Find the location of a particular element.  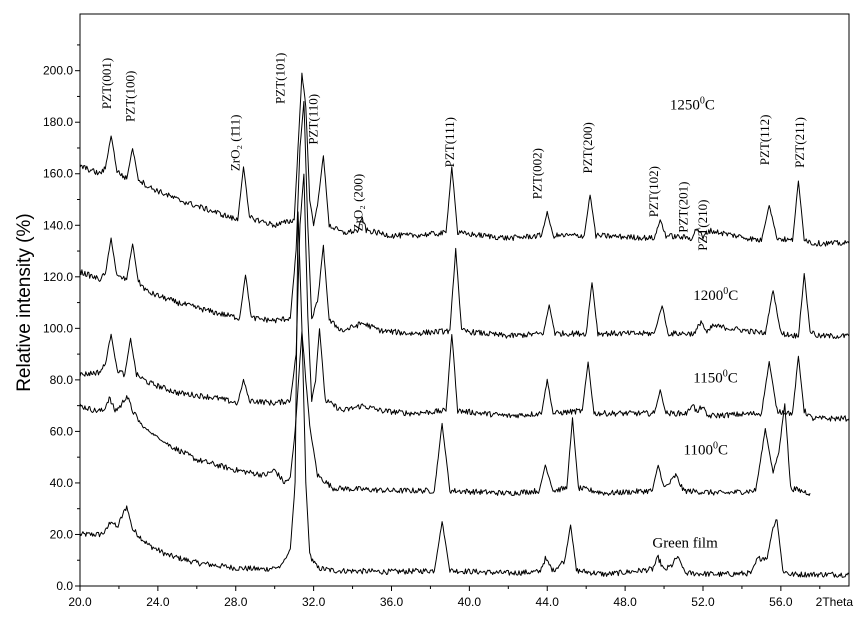

x-tick-label: 20.0 is located at coordinates (80, 602).